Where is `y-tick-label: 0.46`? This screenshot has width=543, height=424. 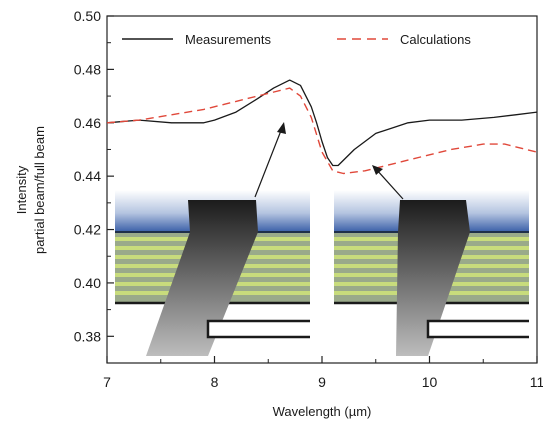
y-tick-label: 0.46 is located at coordinates (87, 123).